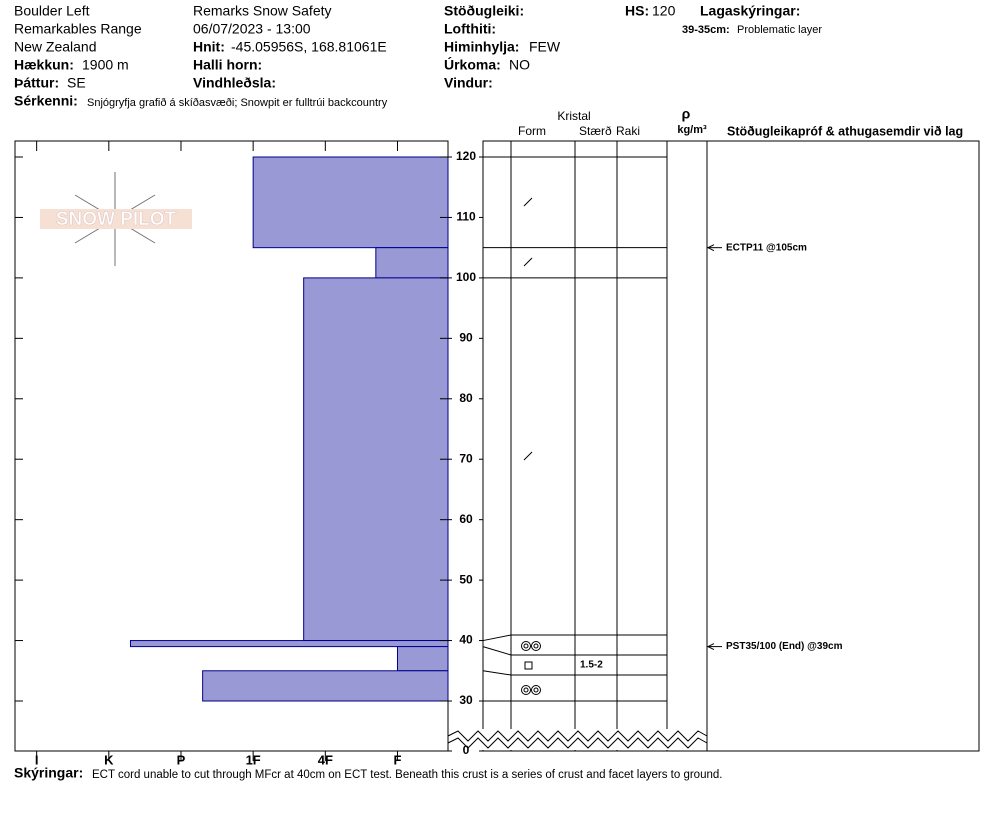 The image size is (994, 840). Describe the element at coordinates (52, 11) in the screenshot. I see `location: Boulder Left` at that location.